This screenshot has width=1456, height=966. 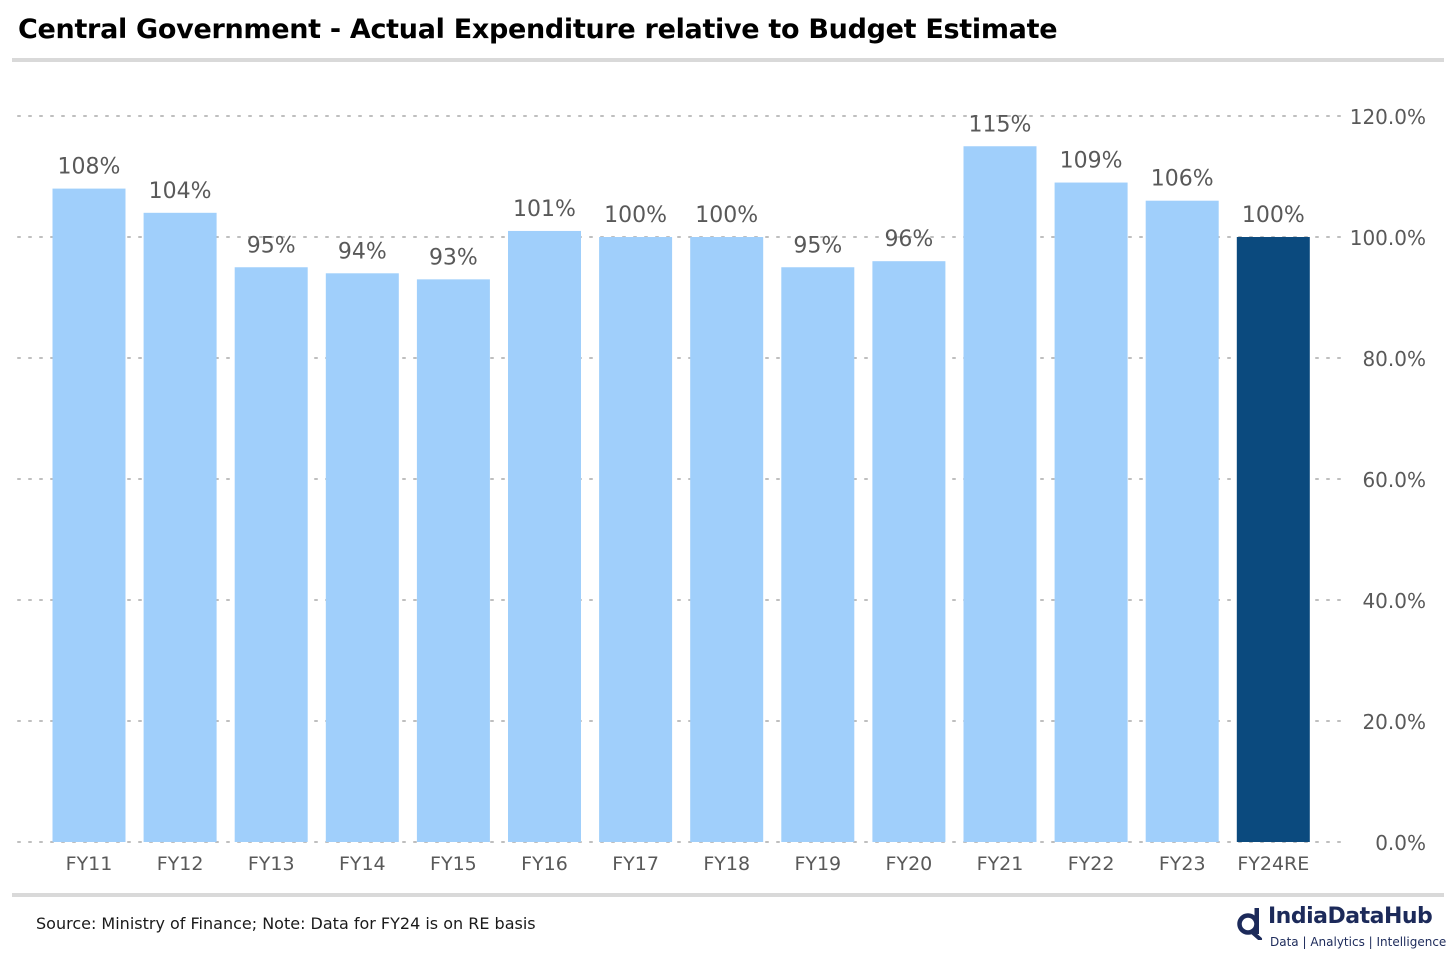 I want to click on bar-fy22, so click(x=1091, y=512).